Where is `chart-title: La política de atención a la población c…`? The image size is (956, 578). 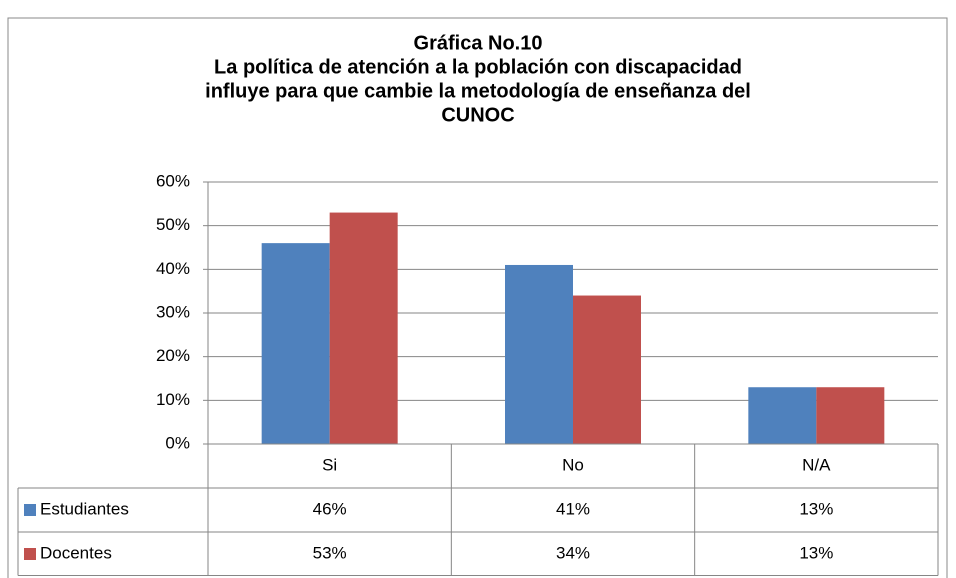
chart-title: La política de atención a la población c… is located at coordinates (478, 67).